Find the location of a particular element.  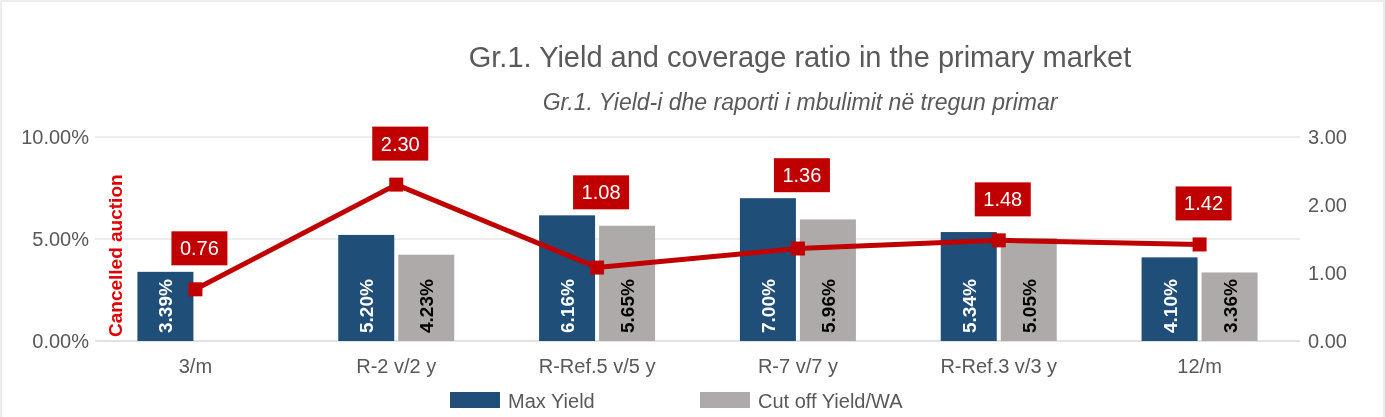

data-label: 0.76 is located at coordinates (199, 248).